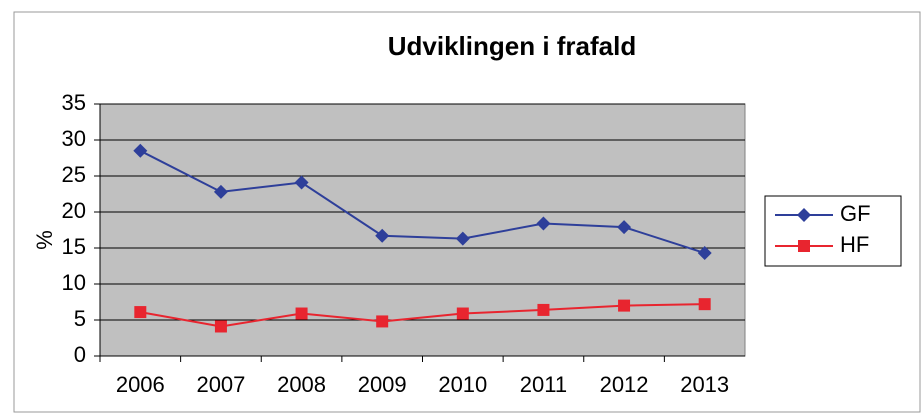  Describe the element at coordinates (624, 384) in the screenshot. I see `x-tick-label: 2012` at that location.